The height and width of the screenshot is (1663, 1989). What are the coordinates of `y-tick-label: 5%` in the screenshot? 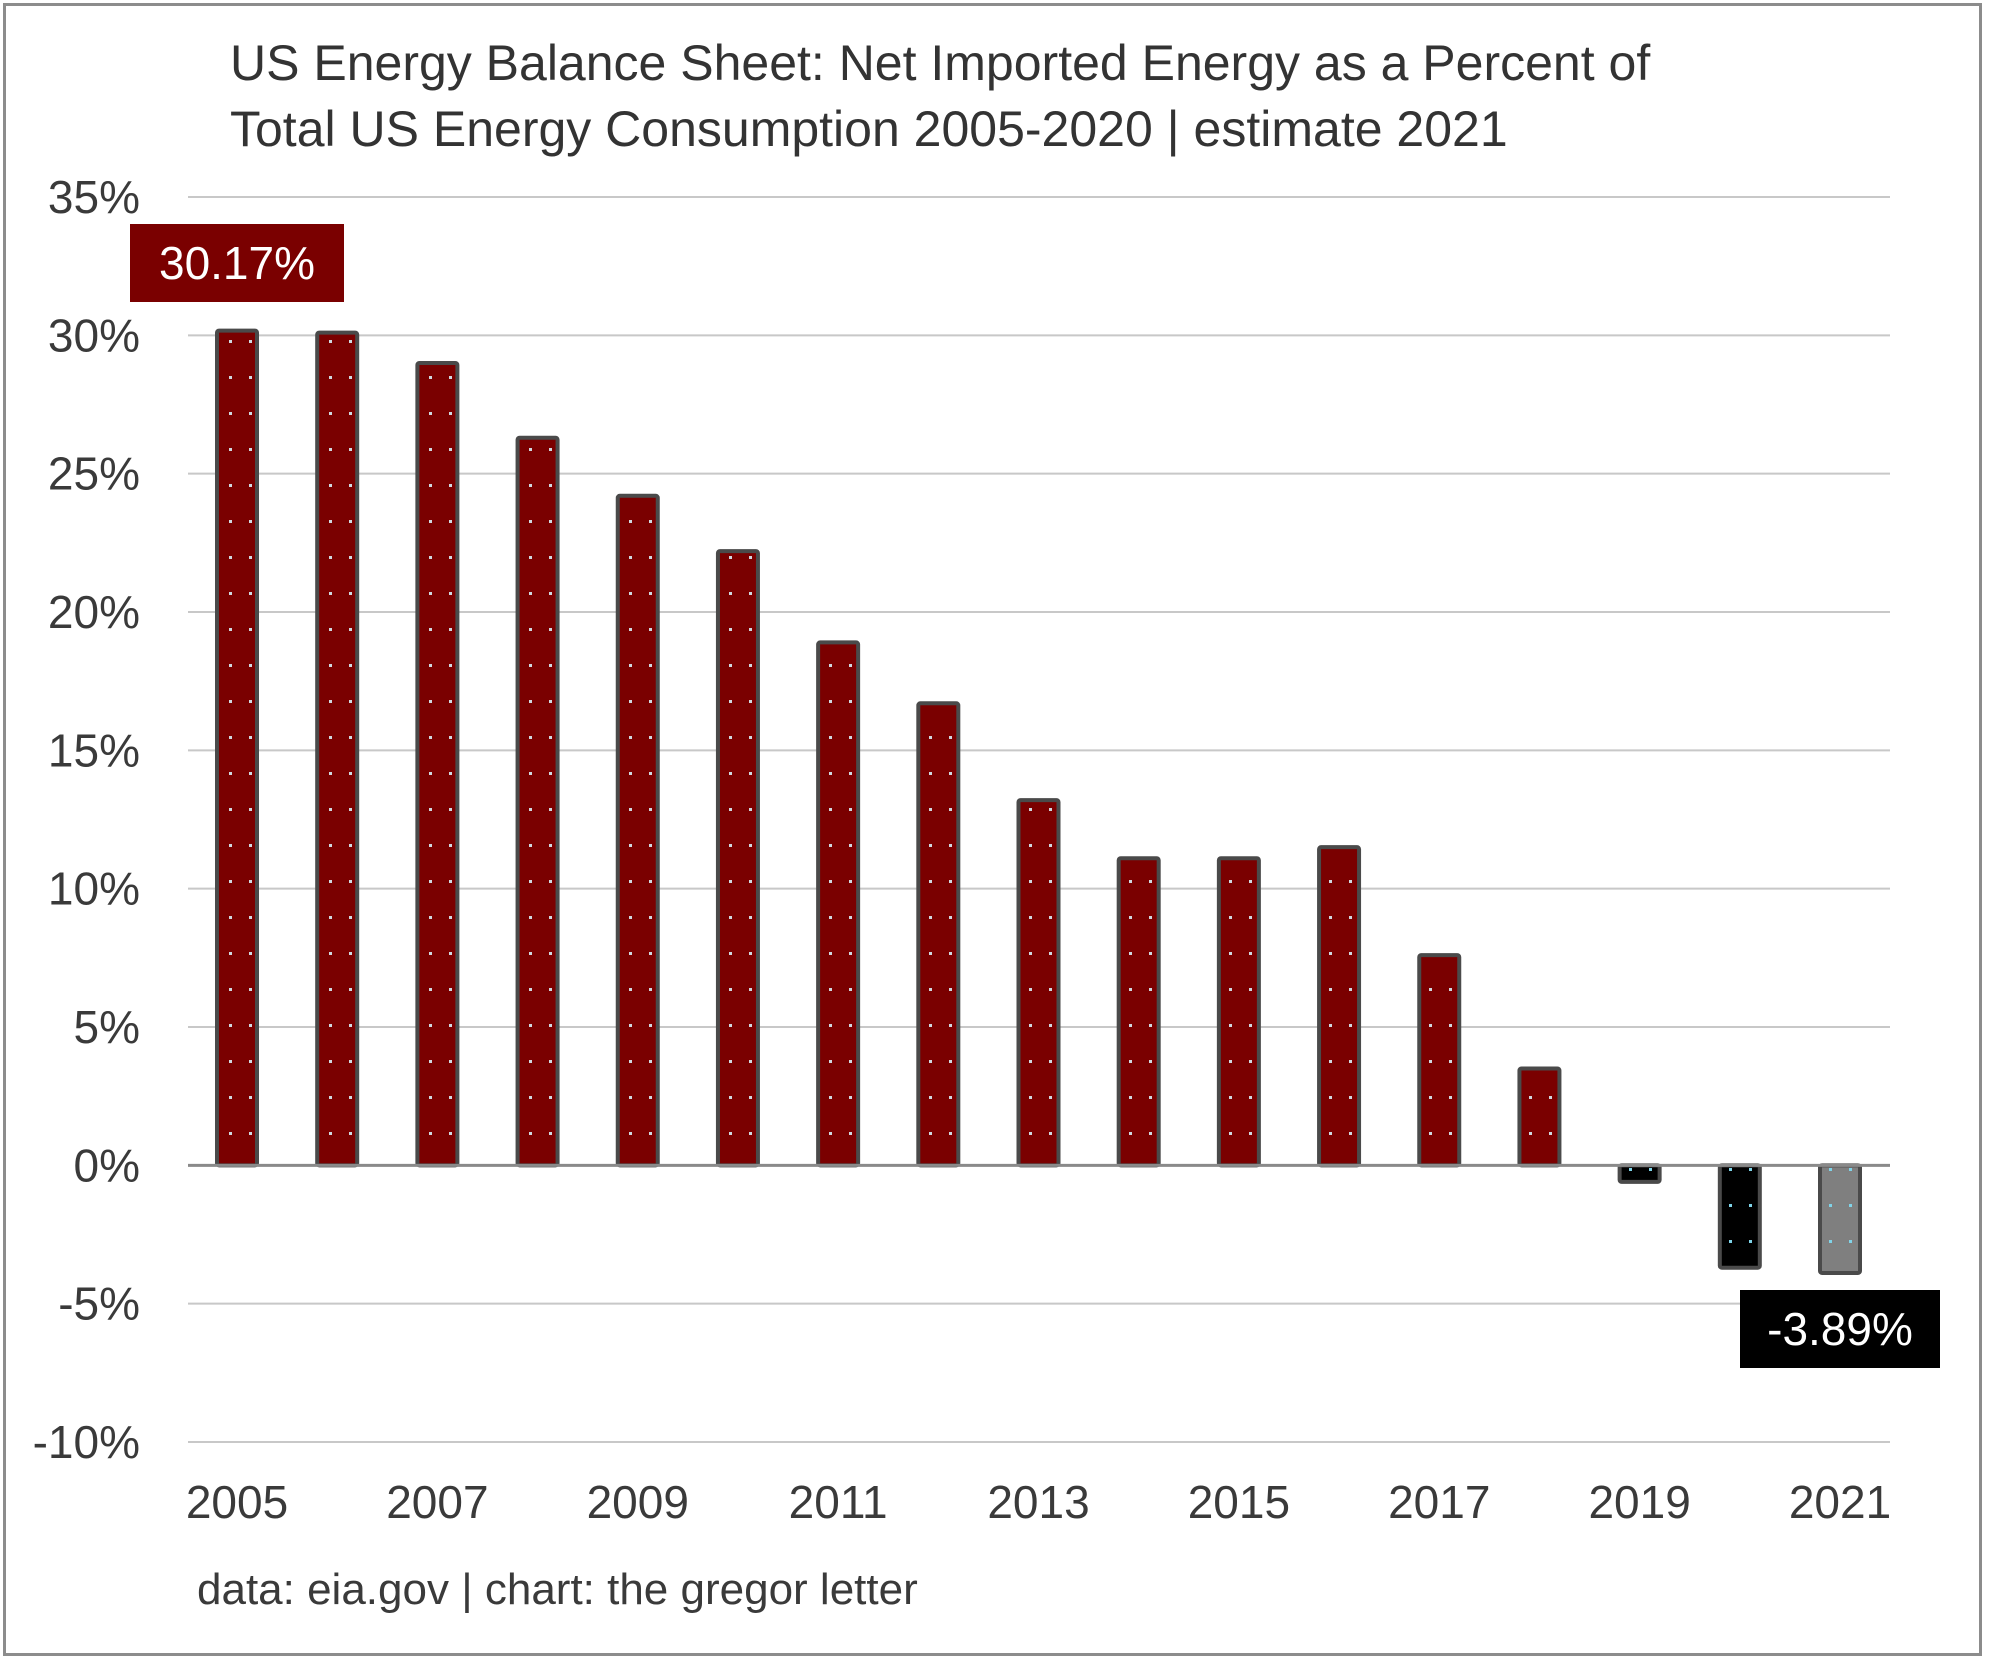 It's located at (107, 1027).